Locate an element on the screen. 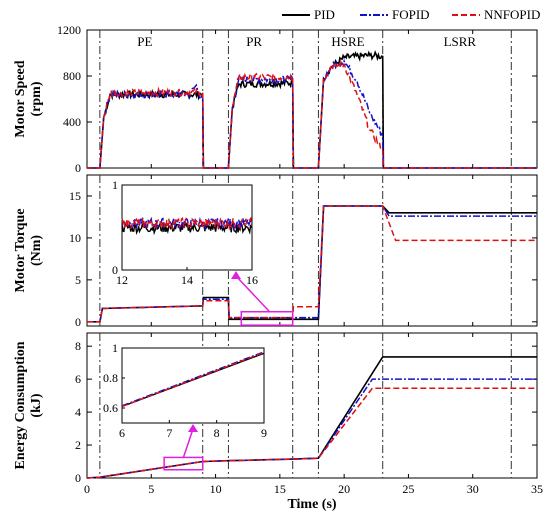 The image size is (550, 529). x-tick-label-4: 20 is located at coordinates (344, 489).